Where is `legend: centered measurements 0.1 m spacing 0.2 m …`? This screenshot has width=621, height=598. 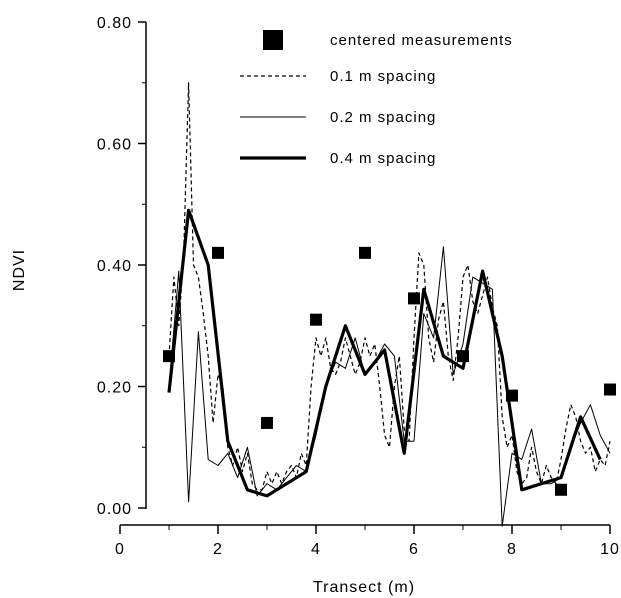 legend: centered measurements 0.1 m spacing 0.2 m … is located at coordinates (376, 98).